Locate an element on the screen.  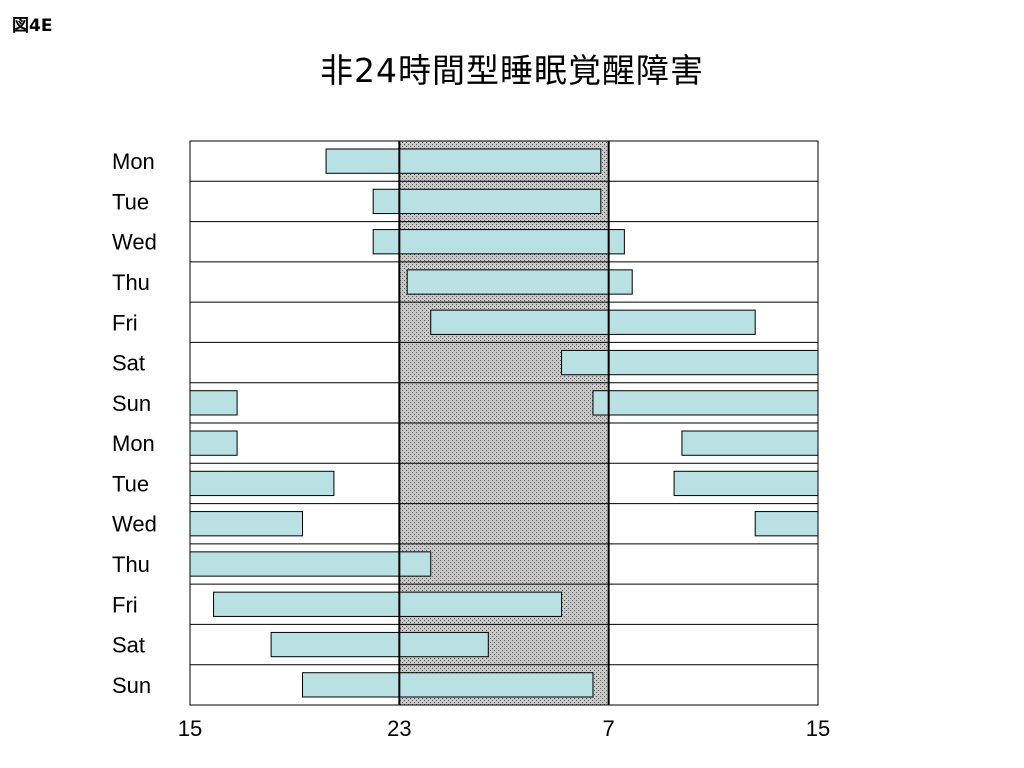
x-tick-label: 23 is located at coordinates (399, 728).